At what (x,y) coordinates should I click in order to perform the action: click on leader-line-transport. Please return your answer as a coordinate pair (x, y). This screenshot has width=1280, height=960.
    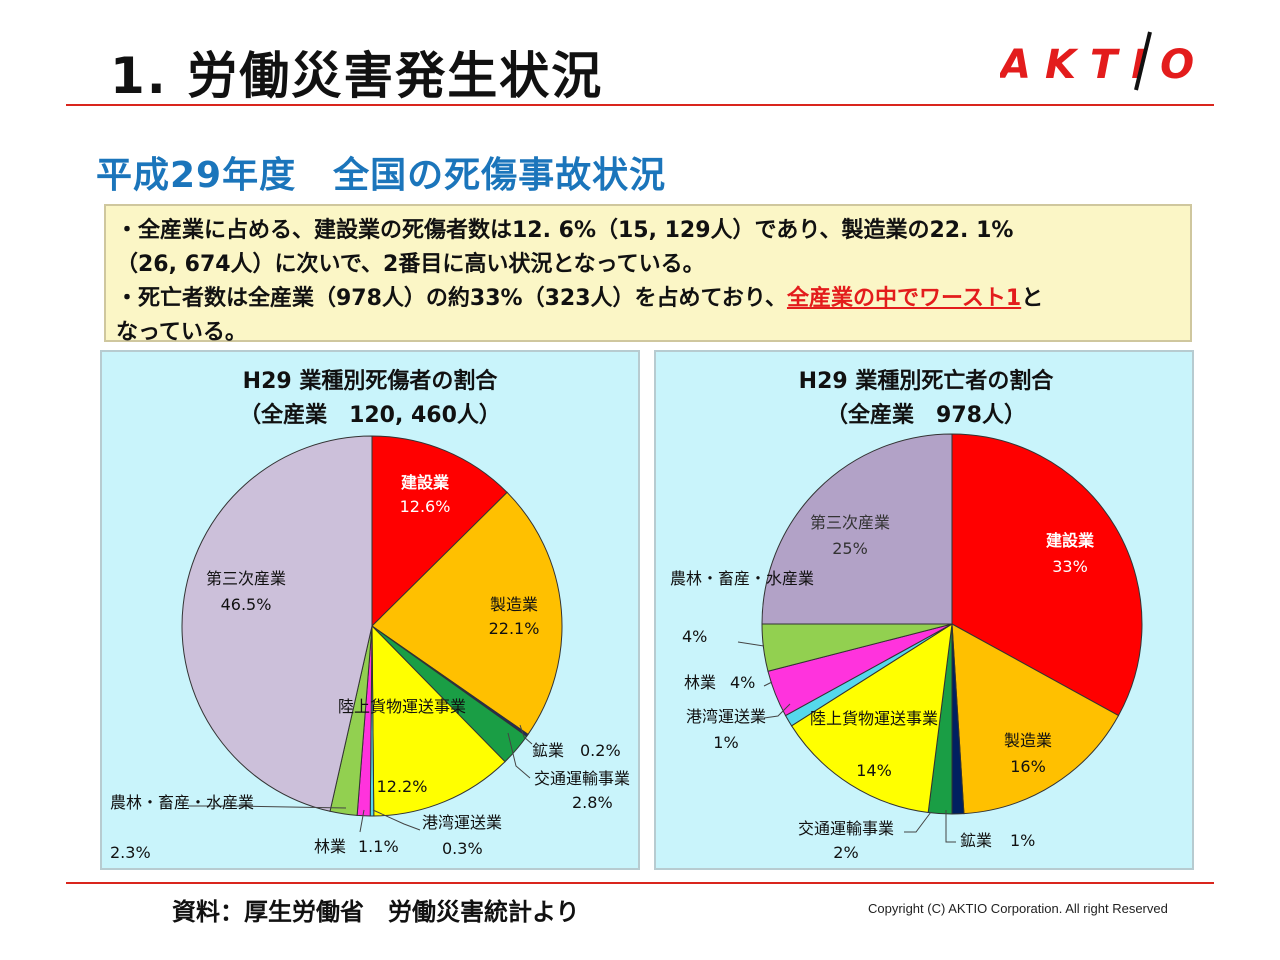
    Looking at the image, I should click on (519, 755).